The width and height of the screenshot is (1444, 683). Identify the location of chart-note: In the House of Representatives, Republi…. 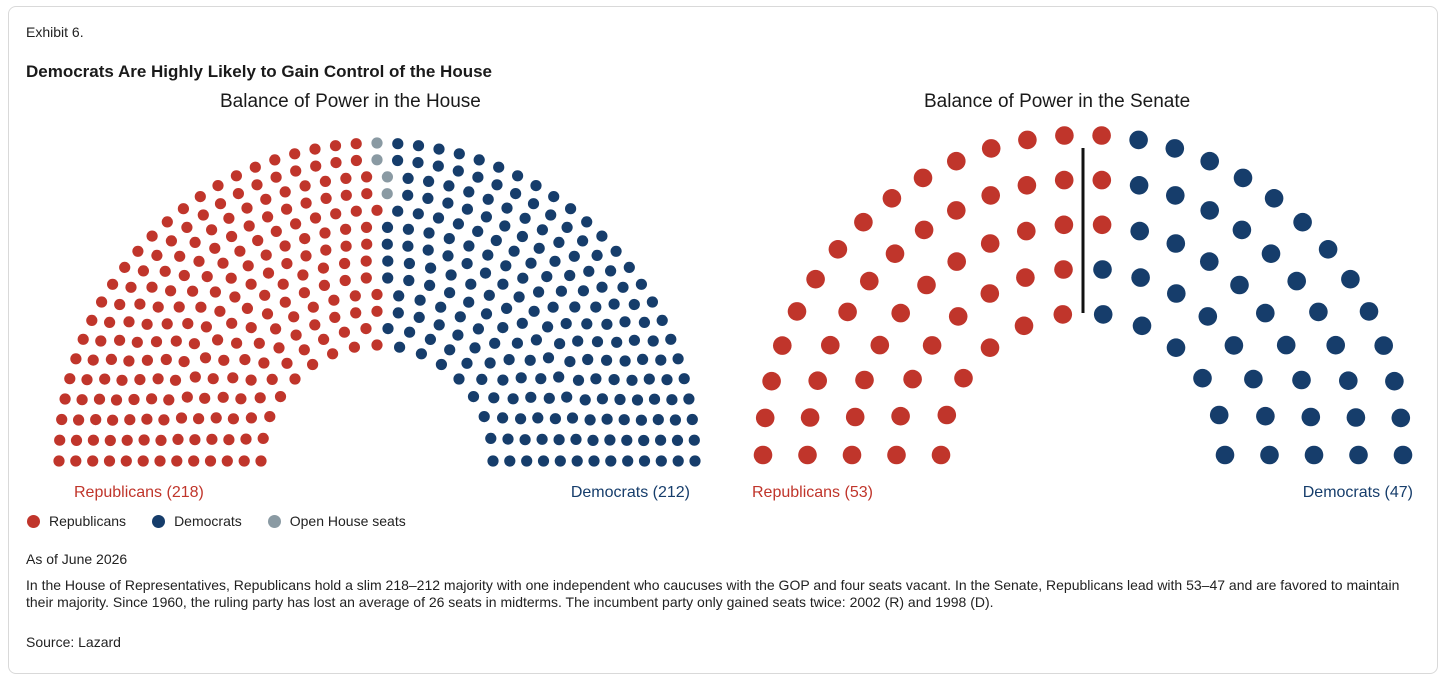
(713, 593).